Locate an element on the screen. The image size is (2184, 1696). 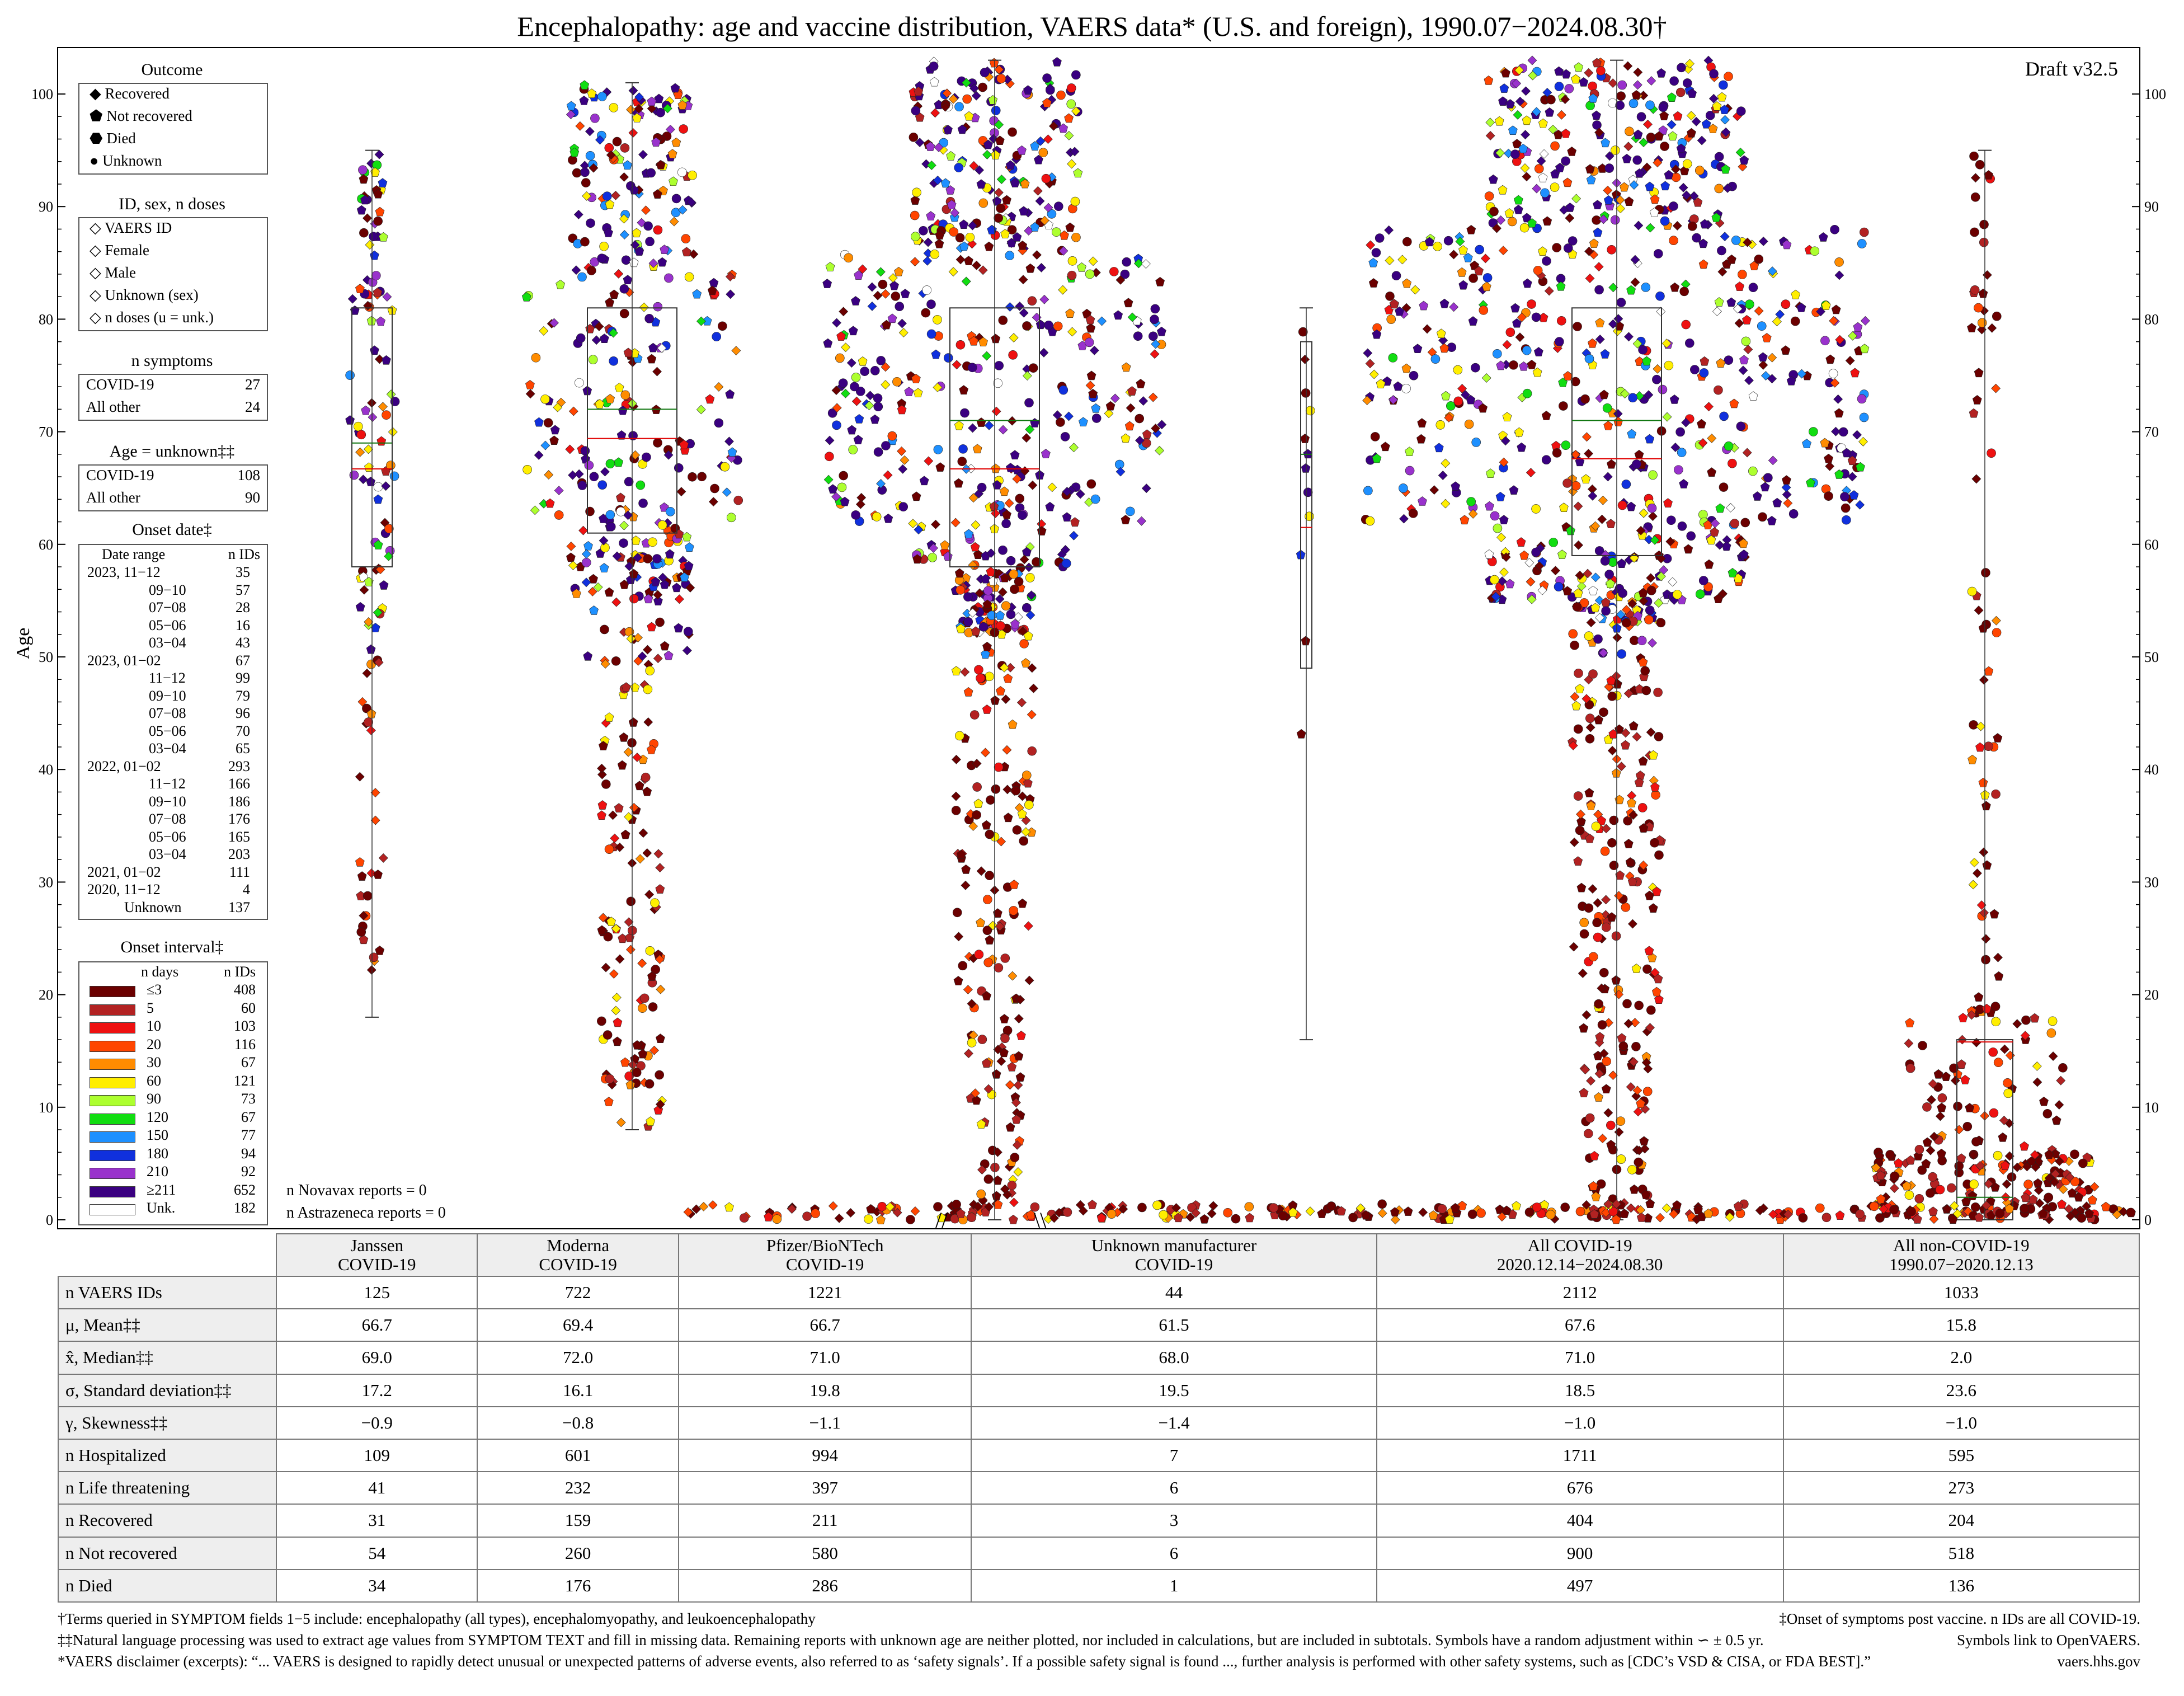
onset-row-range: 05−06 is located at coordinates (167, 625).